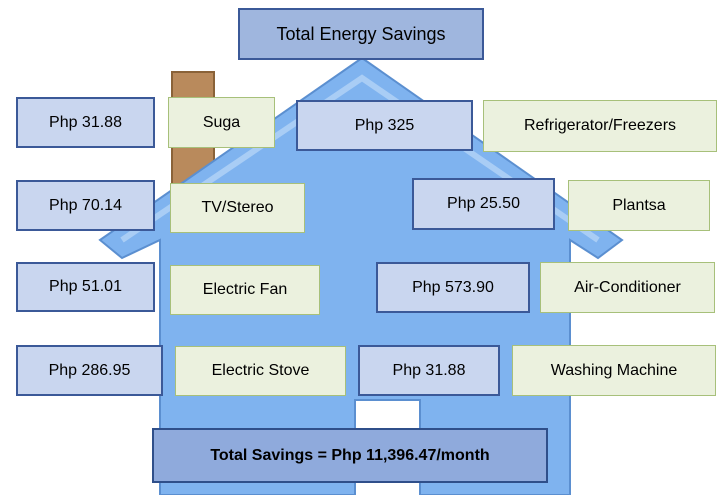 Image resolution: width=720 pixels, height=495 pixels. What do you see at coordinates (483, 204) in the screenshot?
I see `amount-box: Php 25.50` at bounding box center [483, 204].